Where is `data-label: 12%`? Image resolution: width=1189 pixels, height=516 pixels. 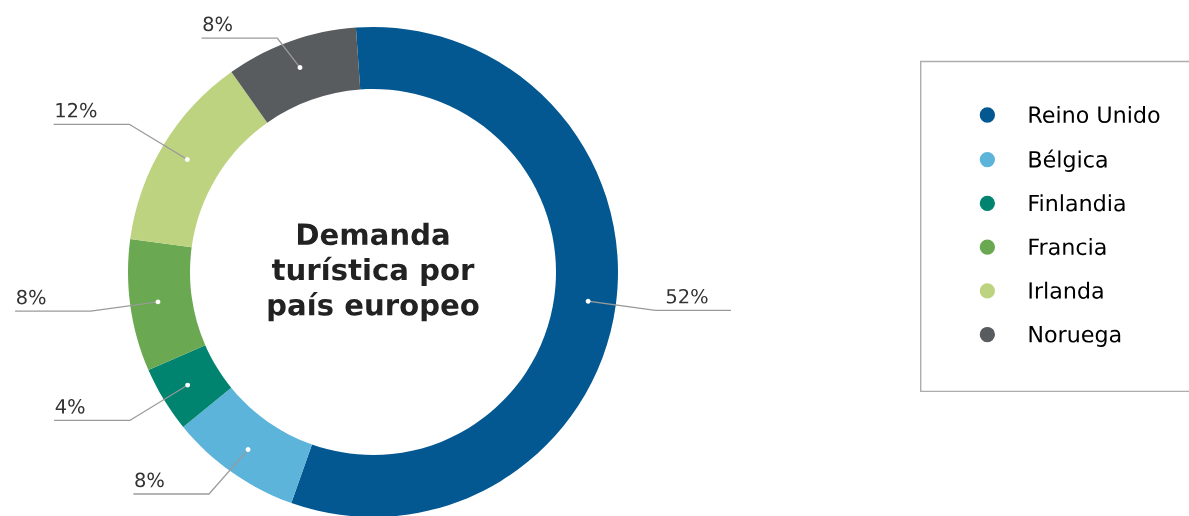
data-label: 12% is located at coordinates (76, 110).